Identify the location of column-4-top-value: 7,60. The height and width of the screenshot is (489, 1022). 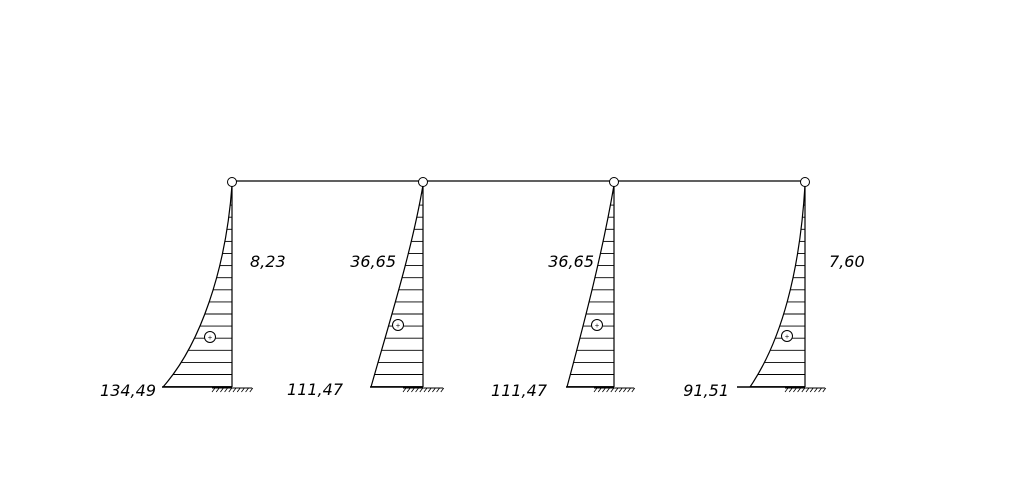
(847, 261).